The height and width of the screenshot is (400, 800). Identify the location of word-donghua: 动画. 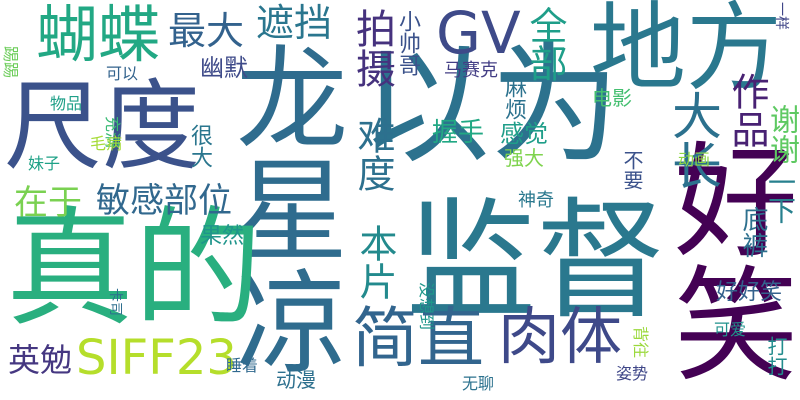
(694, 159).